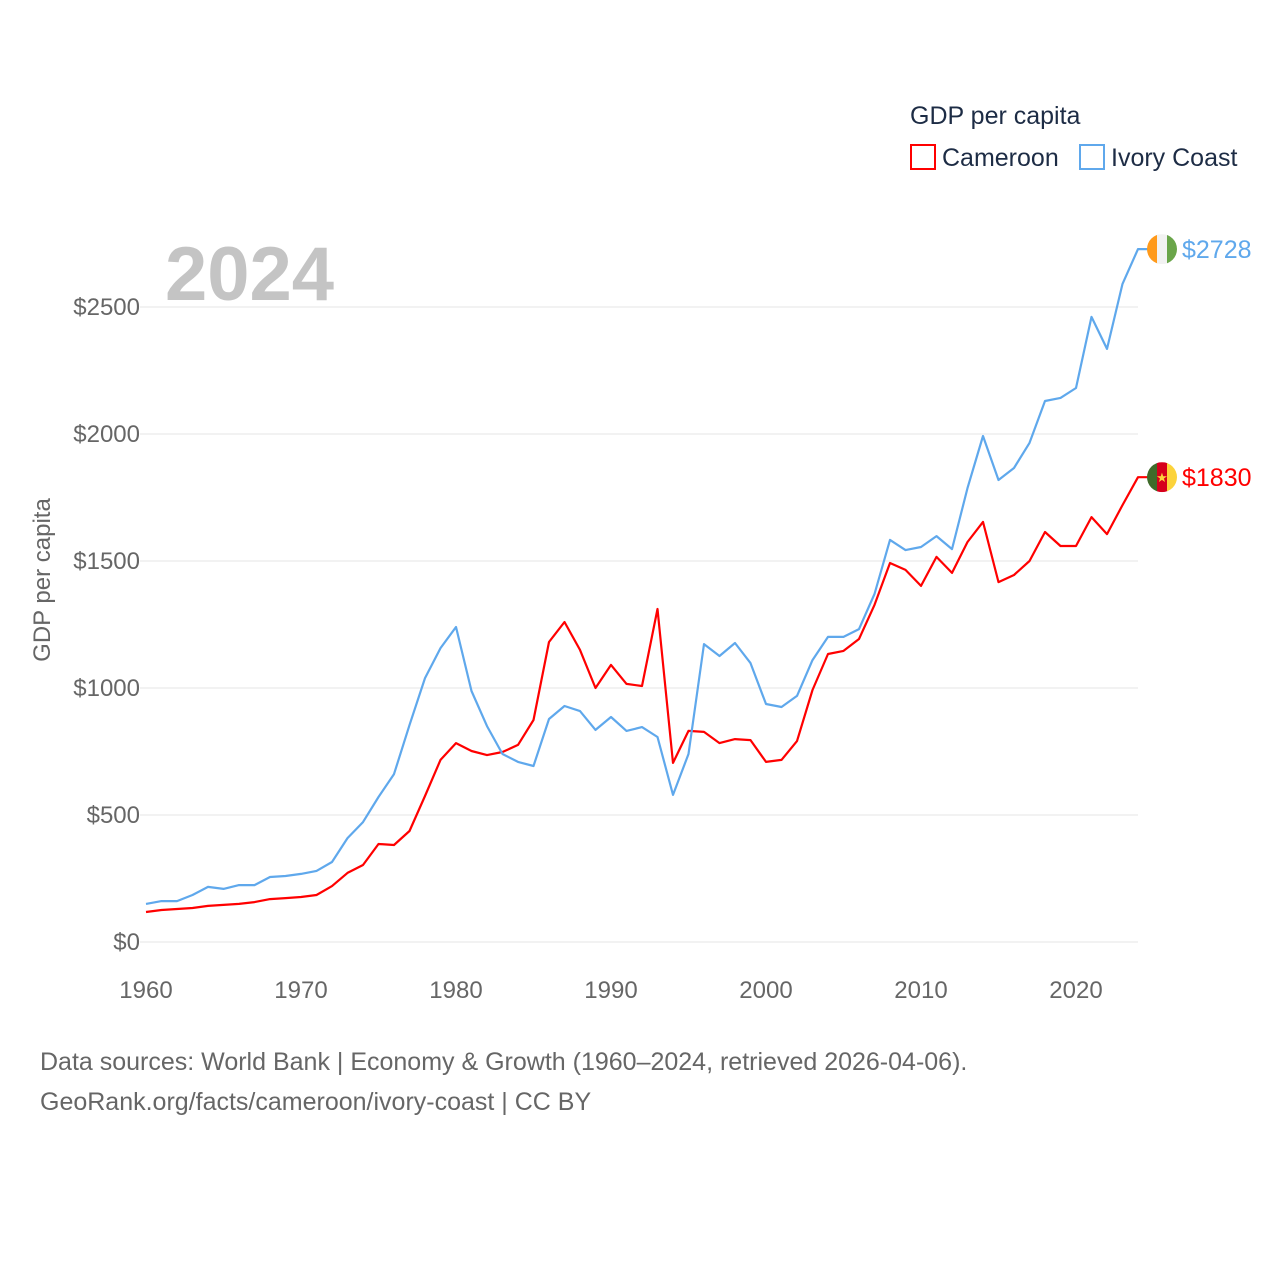  Describe the element at coordinates (455, 990) in the screenshot. I see `x-tick-label: 1980` at that location.